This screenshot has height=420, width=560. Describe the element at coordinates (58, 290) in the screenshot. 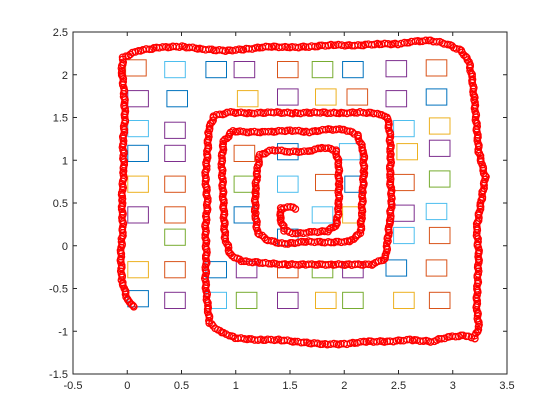

I see `y-tick-label: -0.5` at that location.